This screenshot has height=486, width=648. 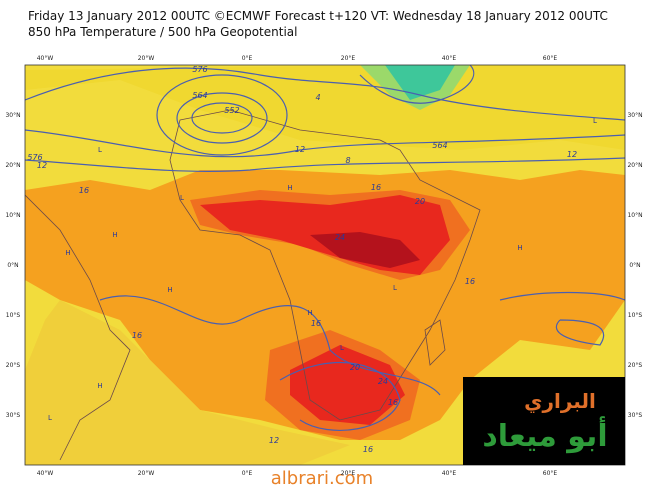 I want to click on contour-label: 552, so click(x=231, y=110).